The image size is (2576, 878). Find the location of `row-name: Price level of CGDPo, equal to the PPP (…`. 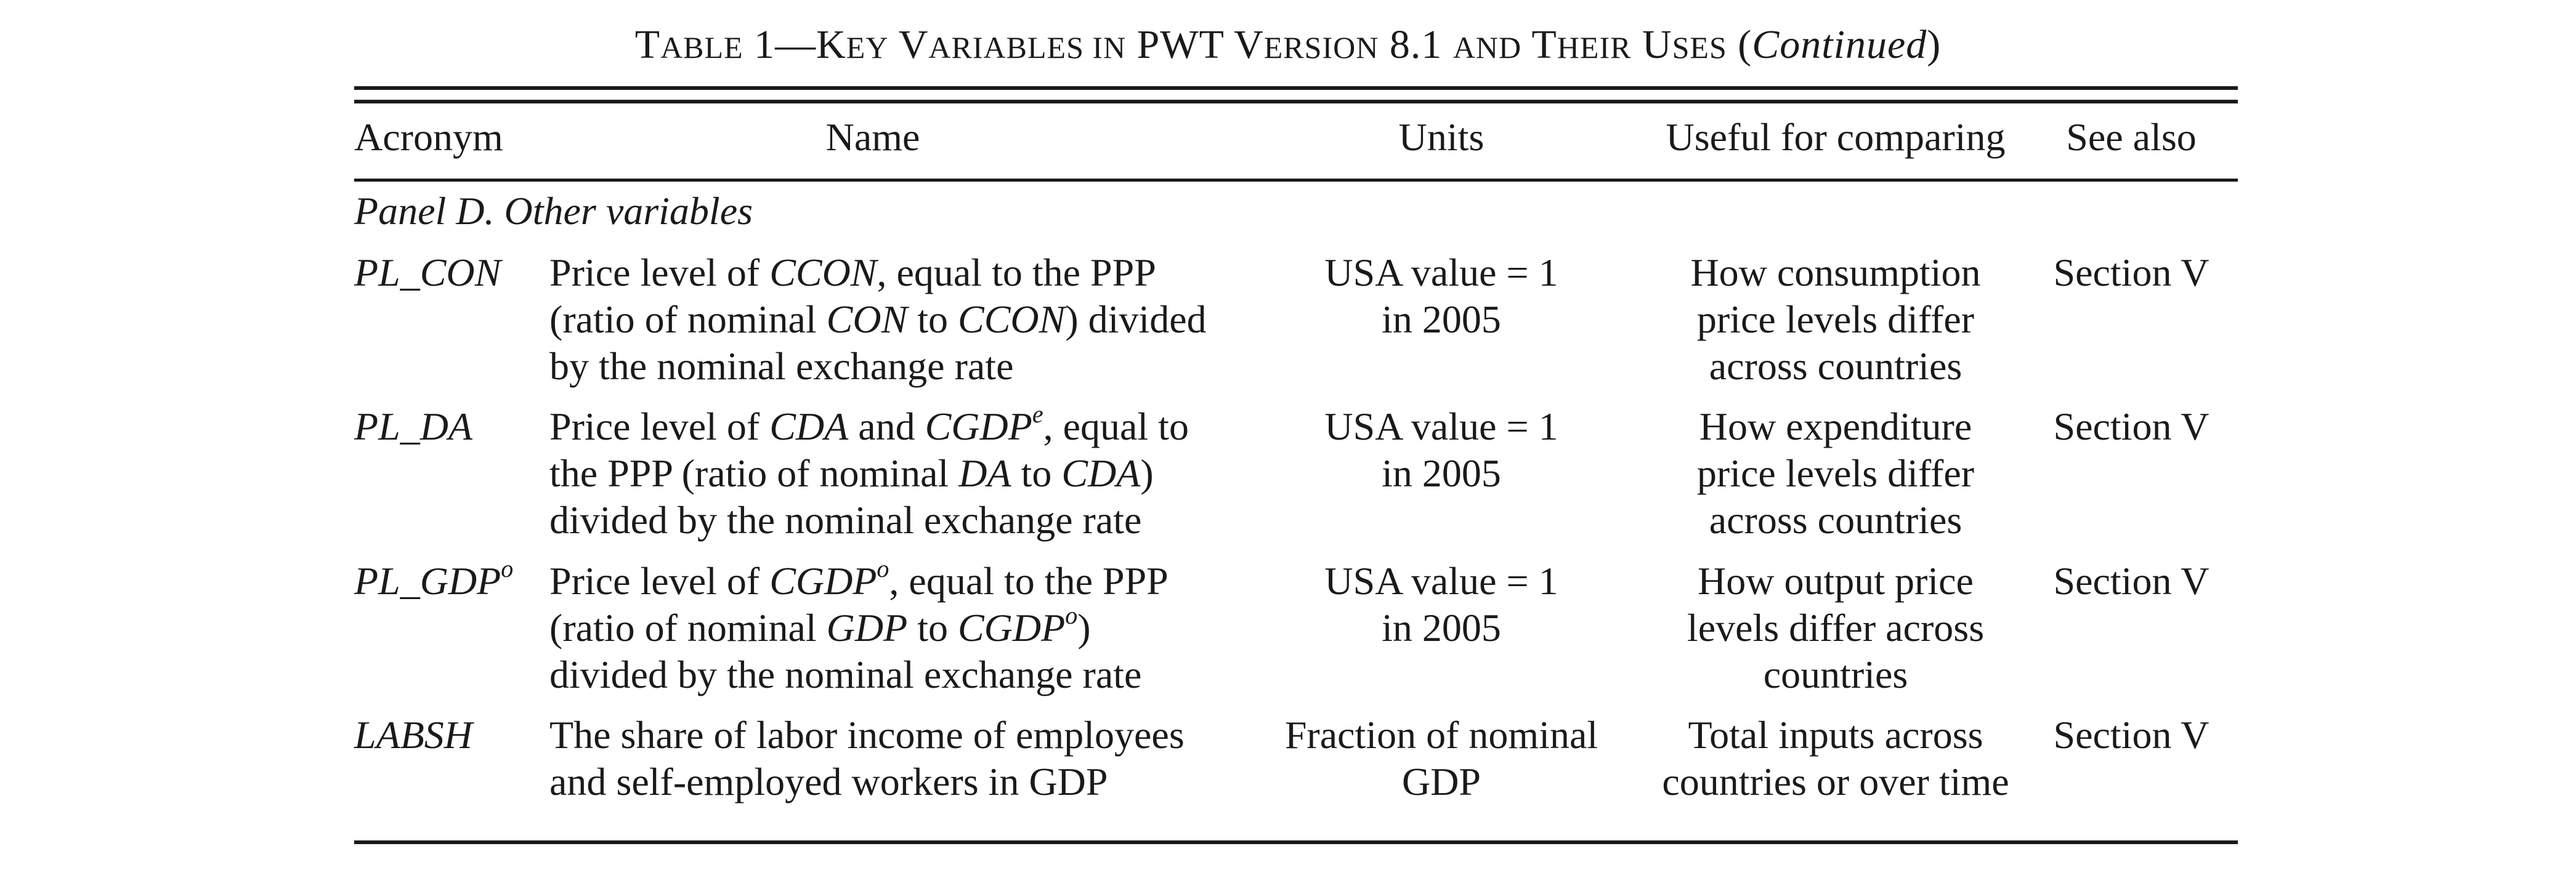

row-name: Price level of CGDPo, equal to the PPP (… is located at coordinates (859, 625).